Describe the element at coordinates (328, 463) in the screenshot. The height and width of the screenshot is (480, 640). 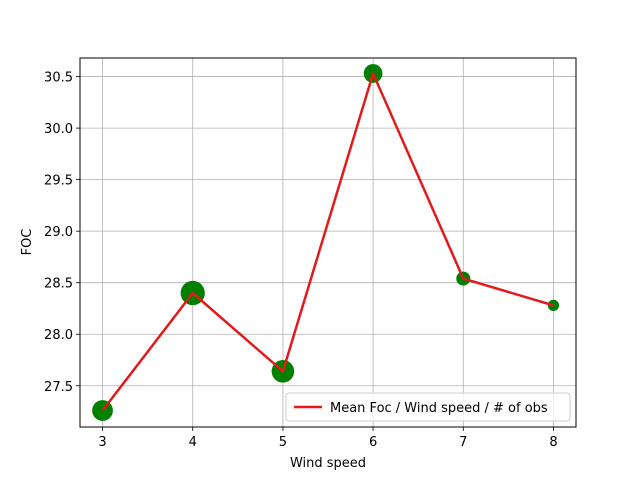
I see `x-axis-label: Wind speed` at that location.